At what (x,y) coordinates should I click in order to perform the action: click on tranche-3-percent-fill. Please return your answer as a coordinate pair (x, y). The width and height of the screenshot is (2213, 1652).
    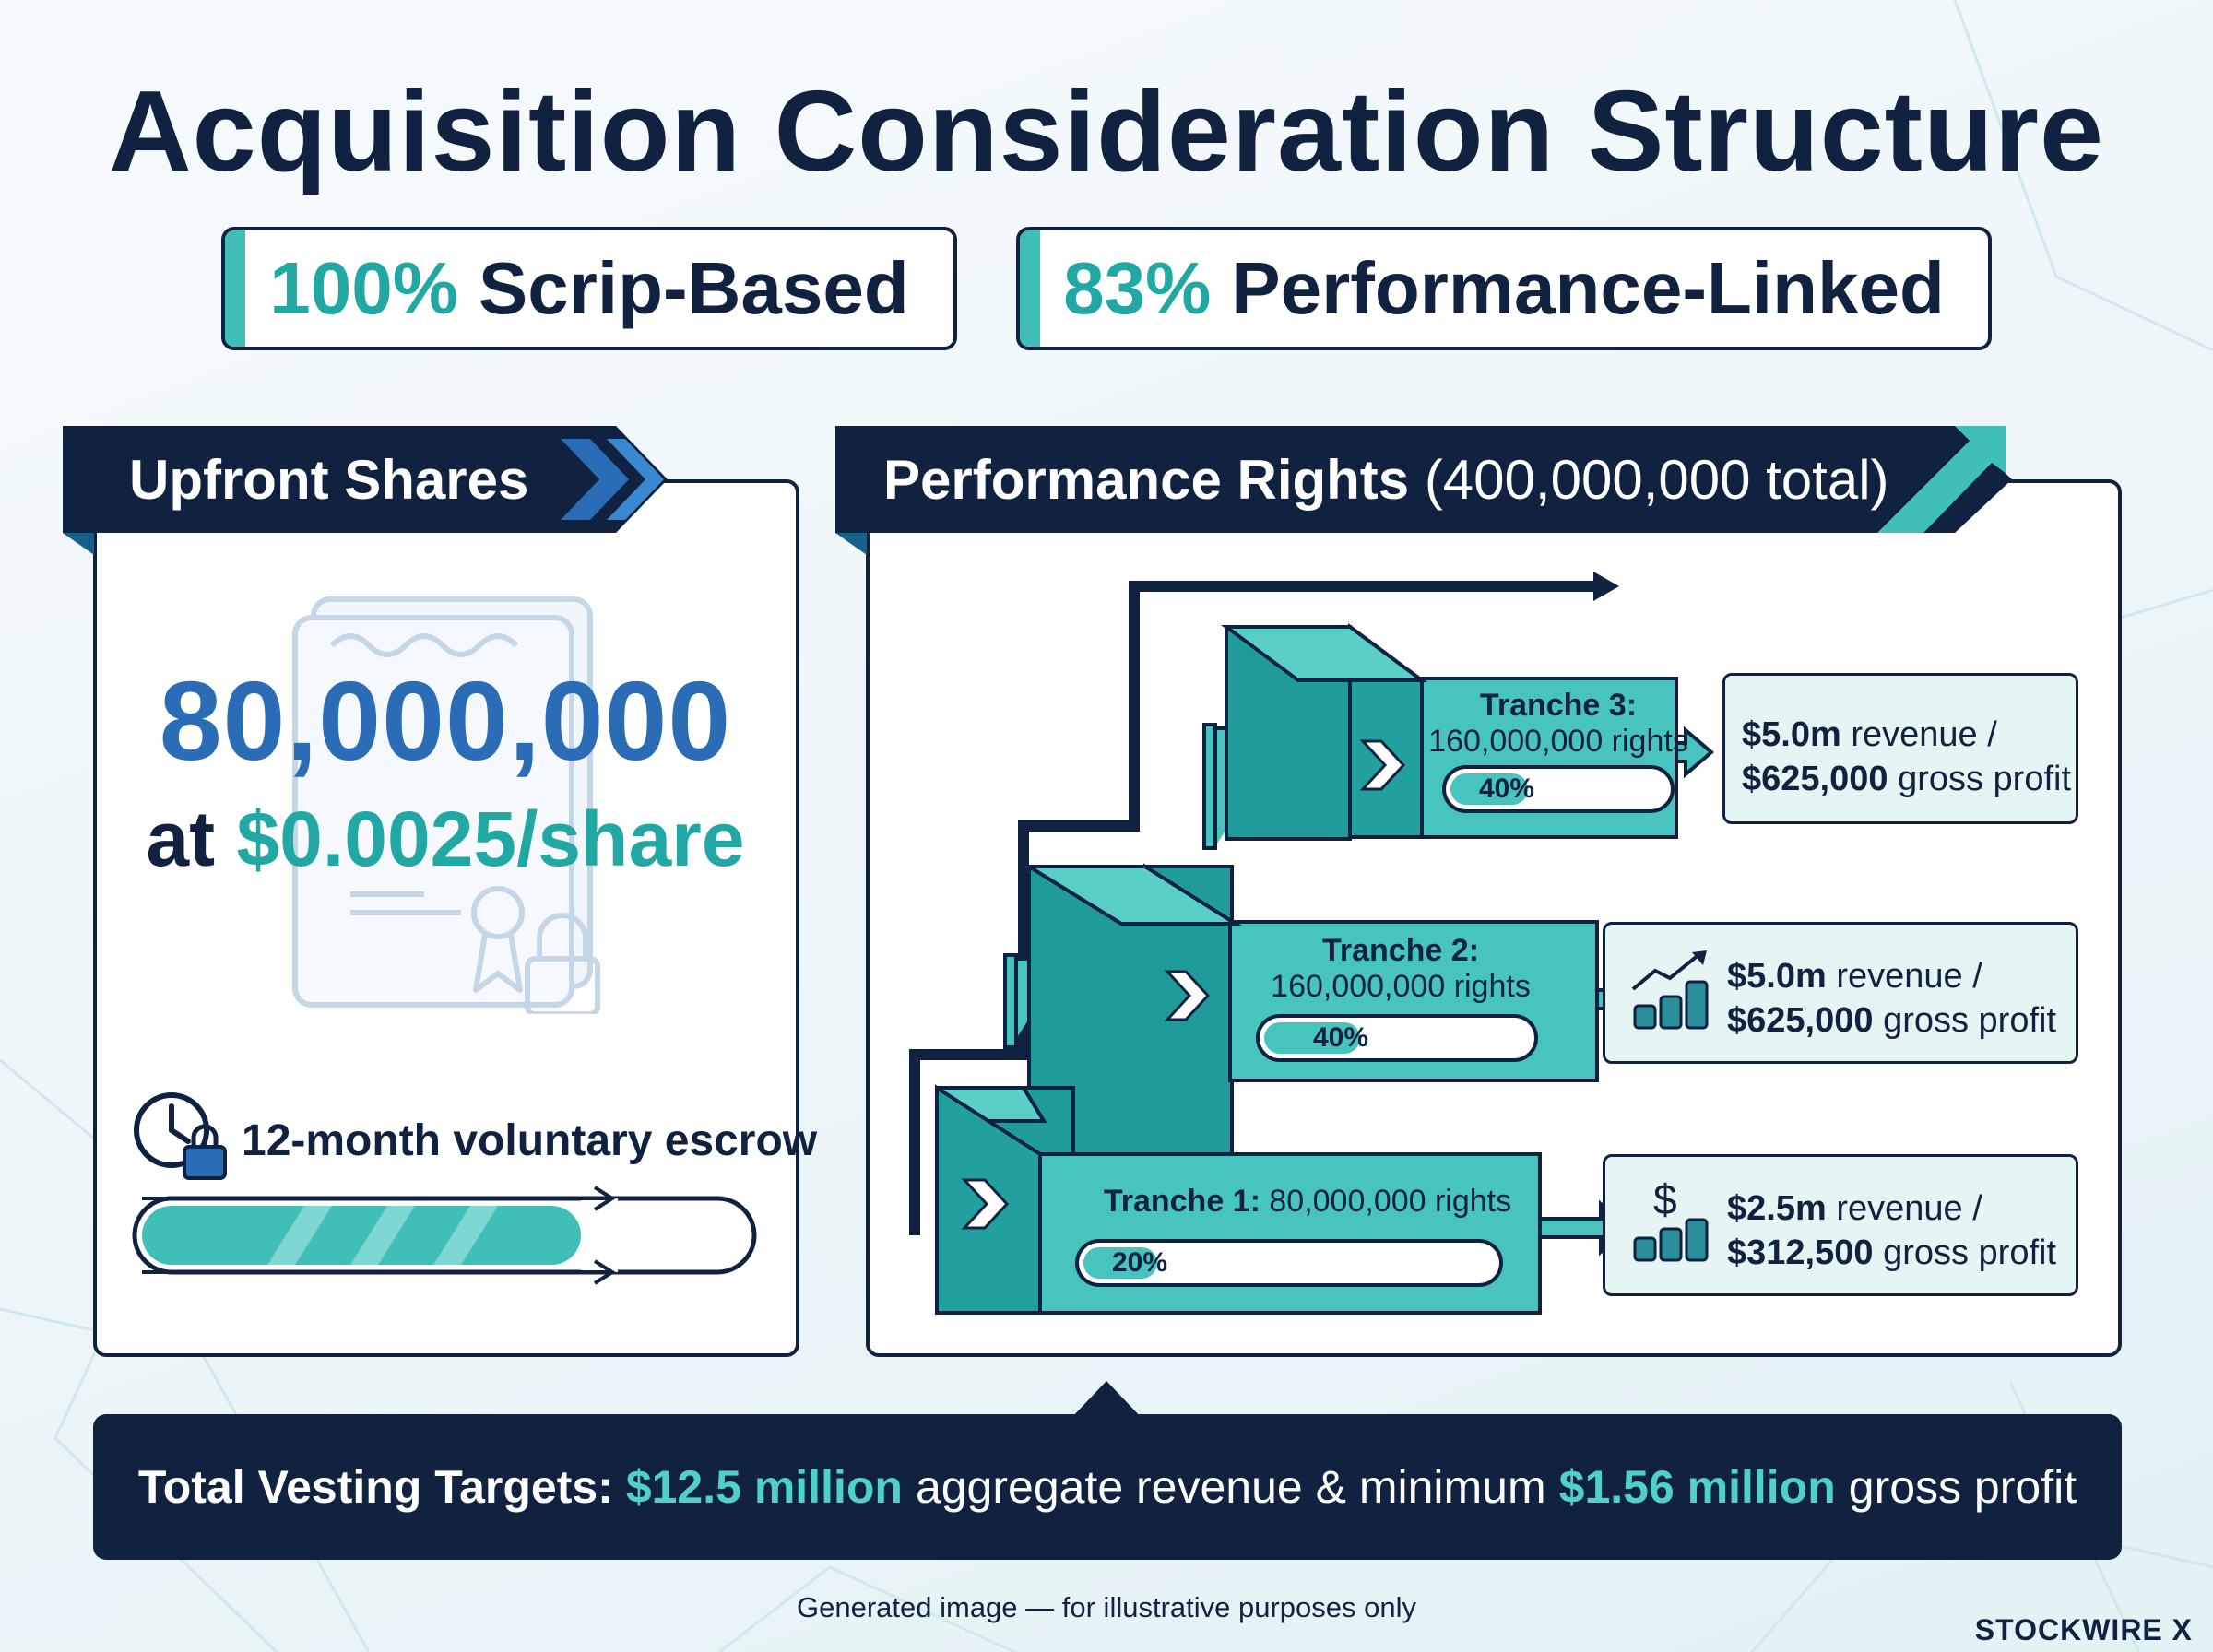
    Looking at the image, I should click on (1489, 789).